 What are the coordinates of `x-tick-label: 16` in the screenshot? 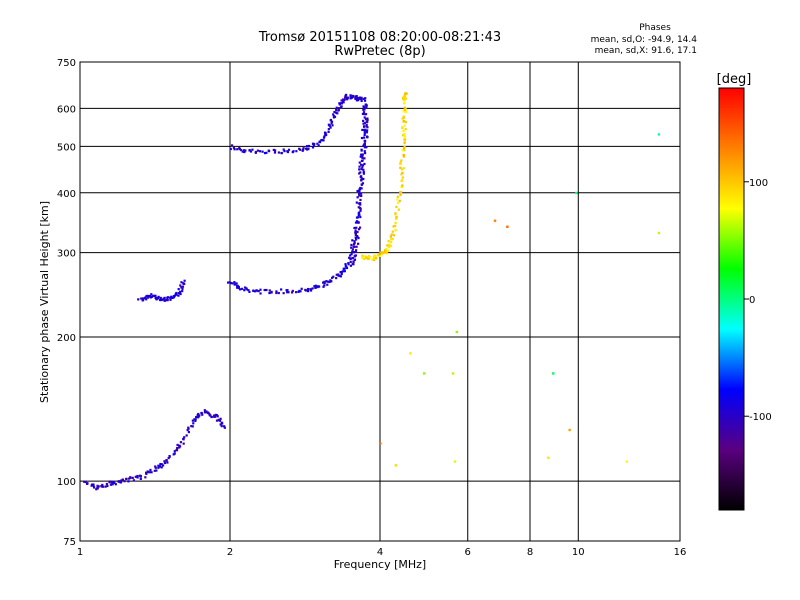 It's located at (680, 552).